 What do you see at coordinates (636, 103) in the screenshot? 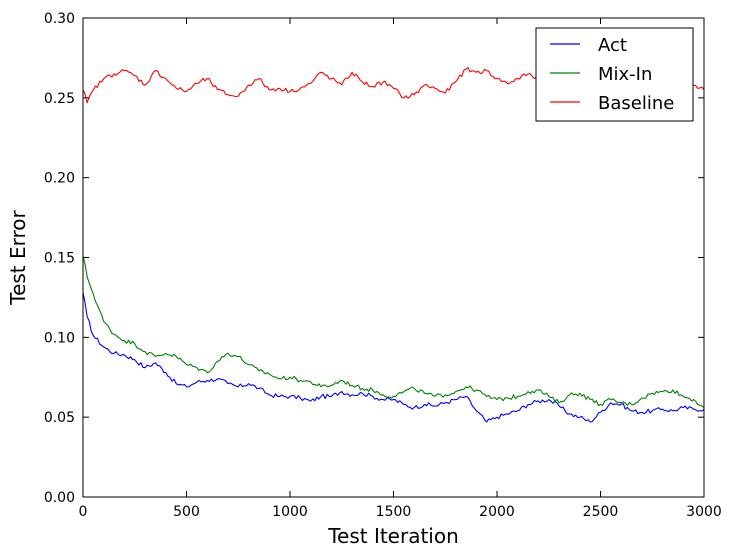
I see `legend-label: Baseline` at bounding box center [636, 103].